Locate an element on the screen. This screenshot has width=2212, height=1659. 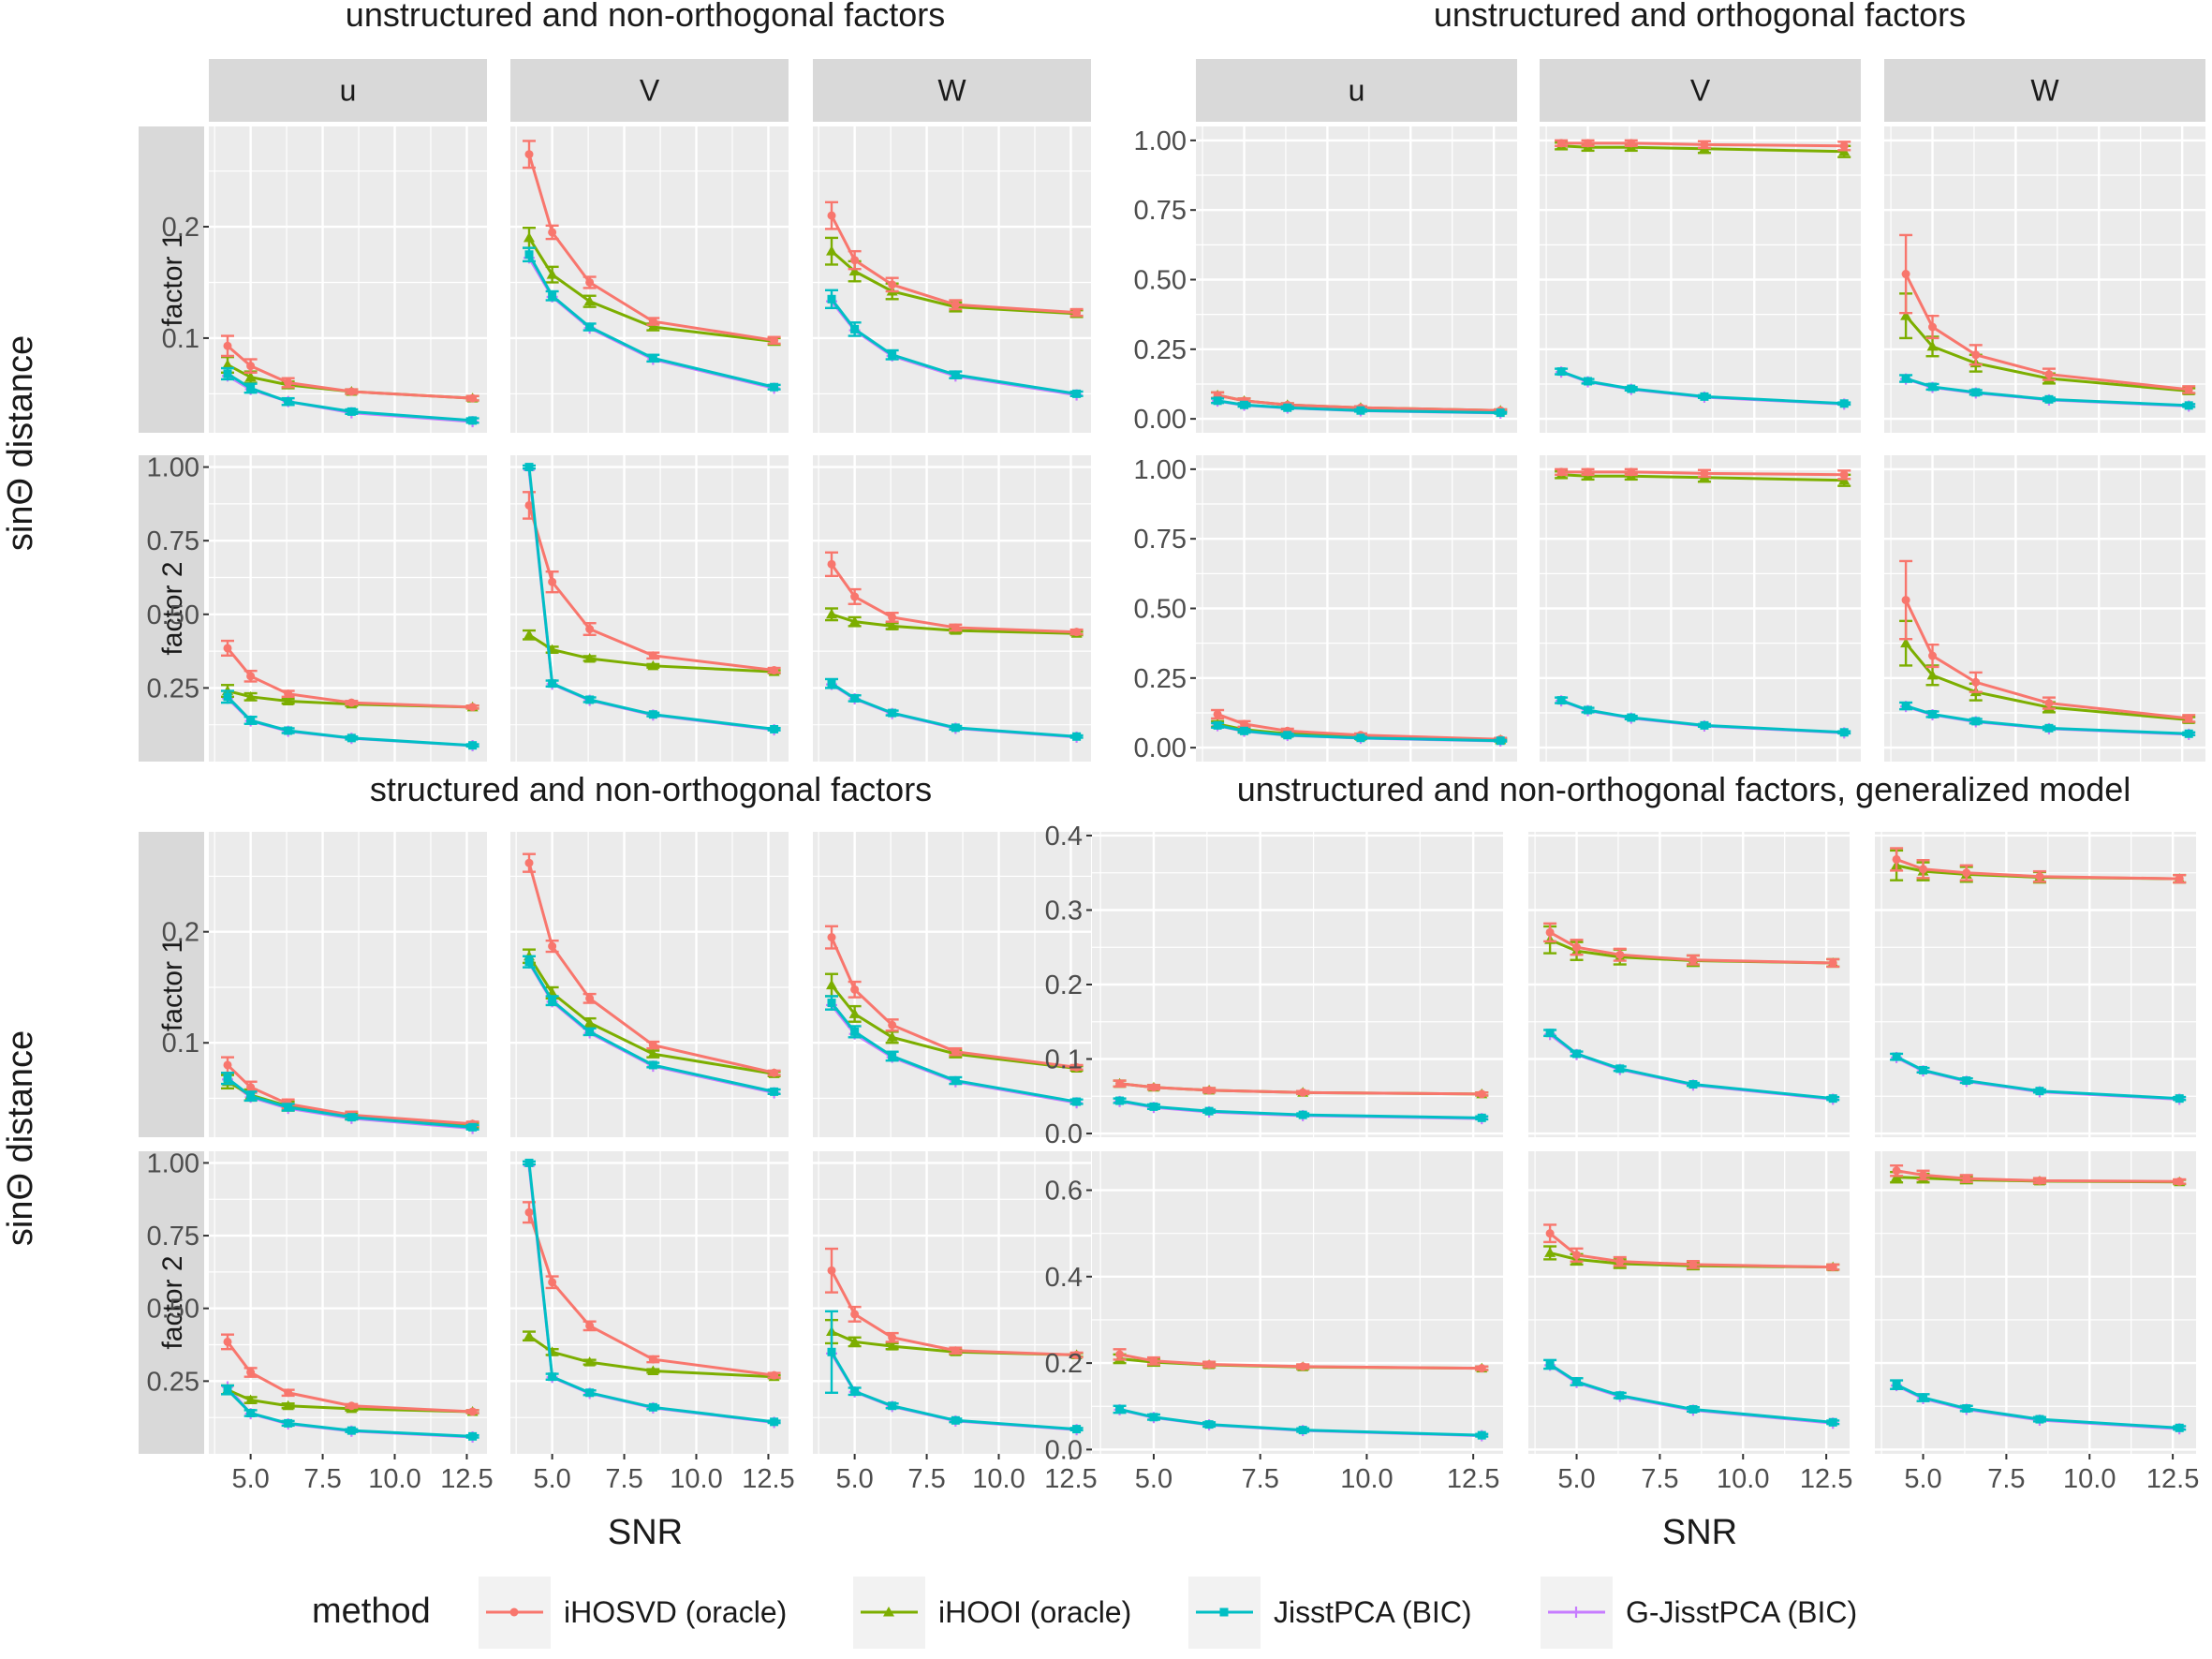
facet-strip-u is located at coordinates (1357, 91).